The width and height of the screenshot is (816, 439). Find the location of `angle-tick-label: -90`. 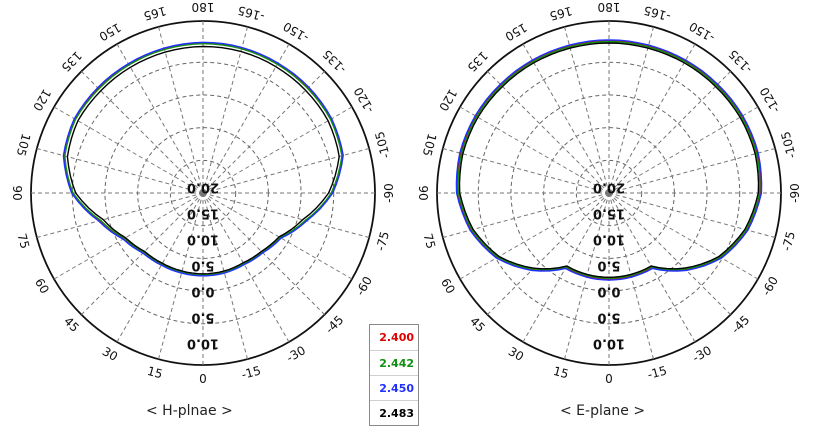

angle-tick-label: -90 is located at coordinates (389, 193).